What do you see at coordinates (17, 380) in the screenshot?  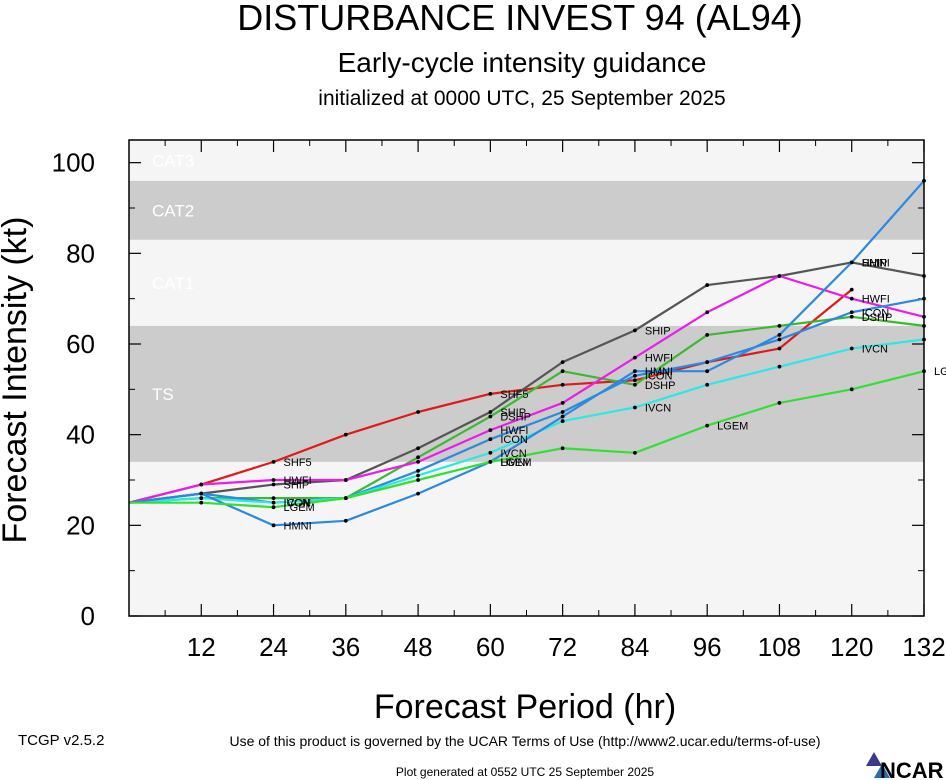 I see `y-axis-title: Forecast Intensity (kt)` at bounding box center [17, 380].